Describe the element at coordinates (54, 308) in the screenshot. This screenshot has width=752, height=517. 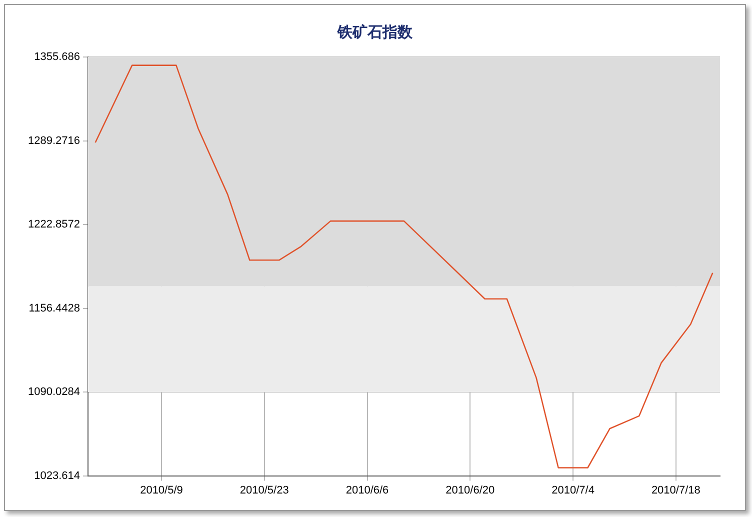
I see `y-tick-label: 1156.4428` at that location.